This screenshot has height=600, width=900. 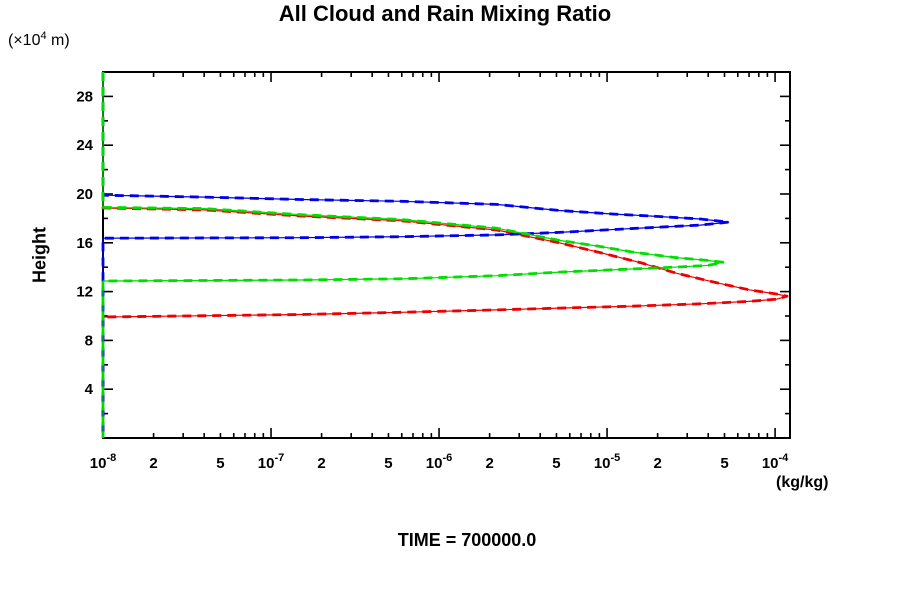 What do you see at coordinates (607, 462) in the screenshot?
I see `x-tick-label: 10⁻⁵` at bounding box center [607, 462].